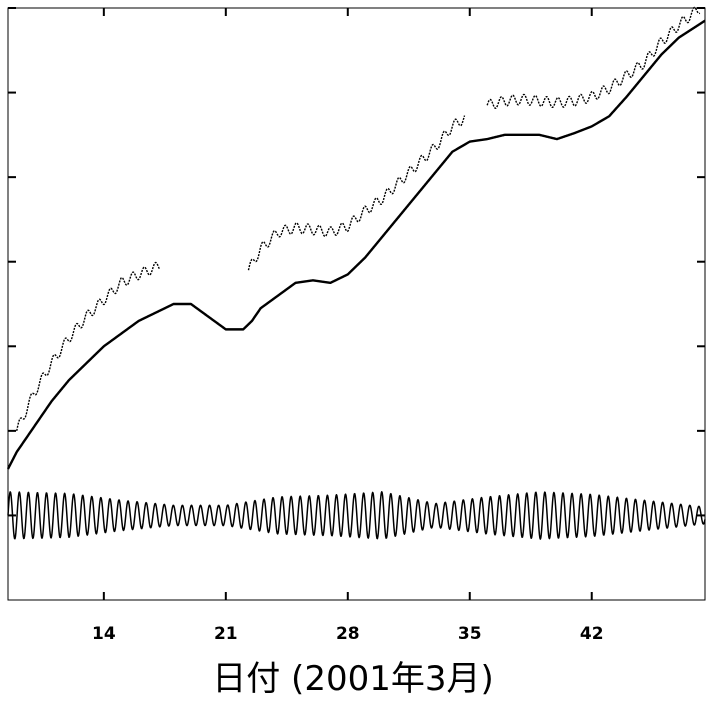  I want to click on x-tick-label: 21, so click(226, 634).